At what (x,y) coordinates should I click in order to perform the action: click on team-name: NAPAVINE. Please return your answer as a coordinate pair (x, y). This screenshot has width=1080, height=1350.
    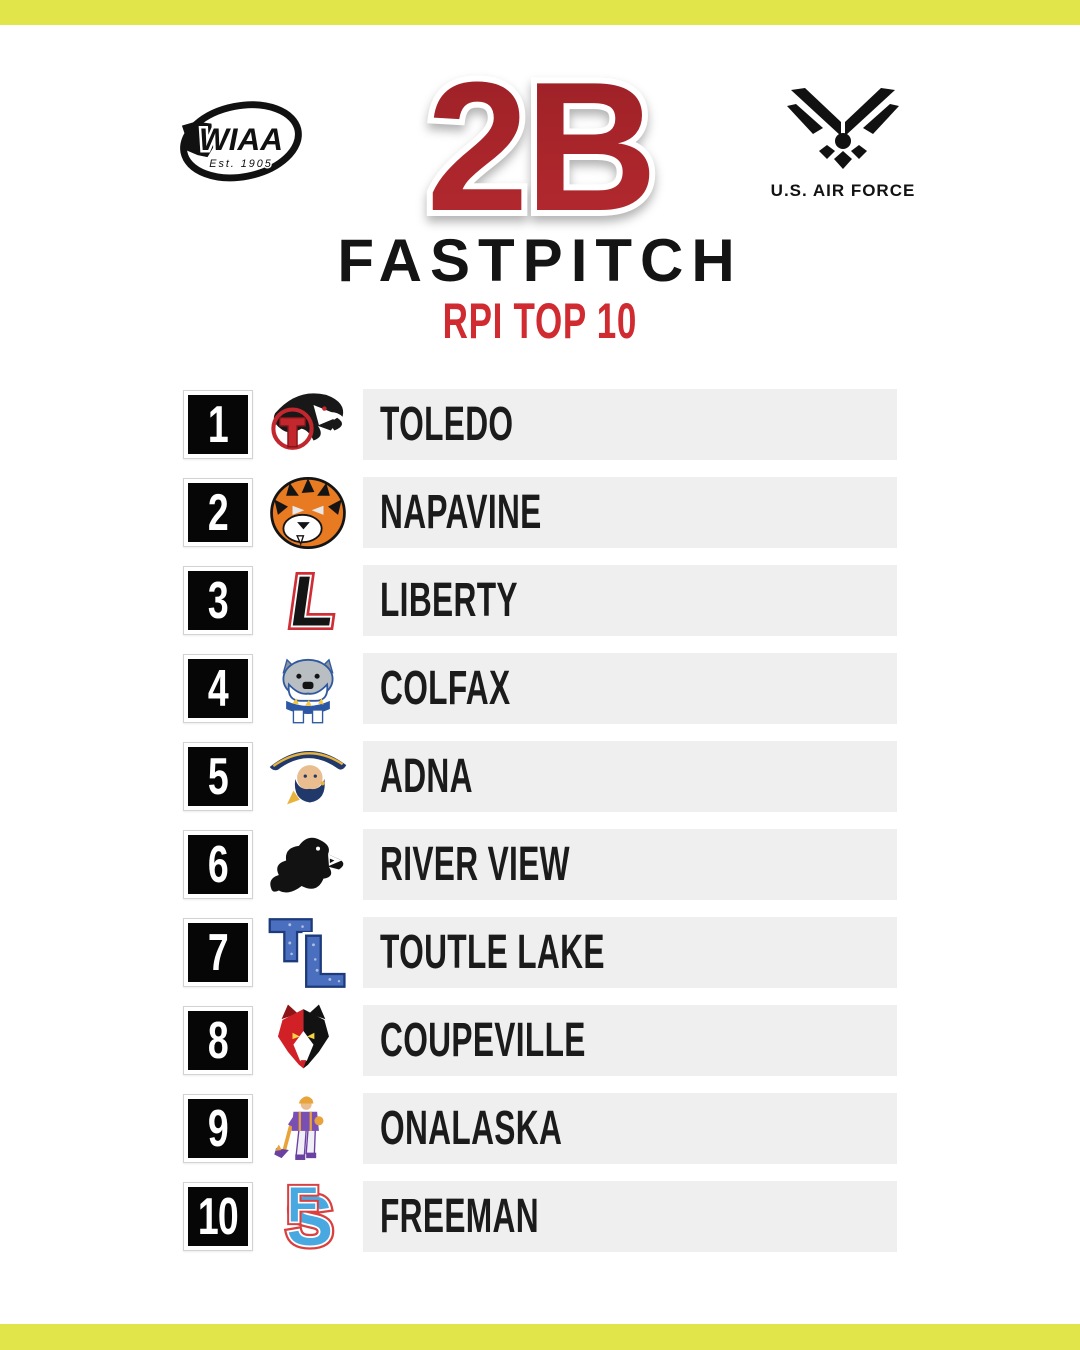
    Looking at the image, I should click on (461, 512).